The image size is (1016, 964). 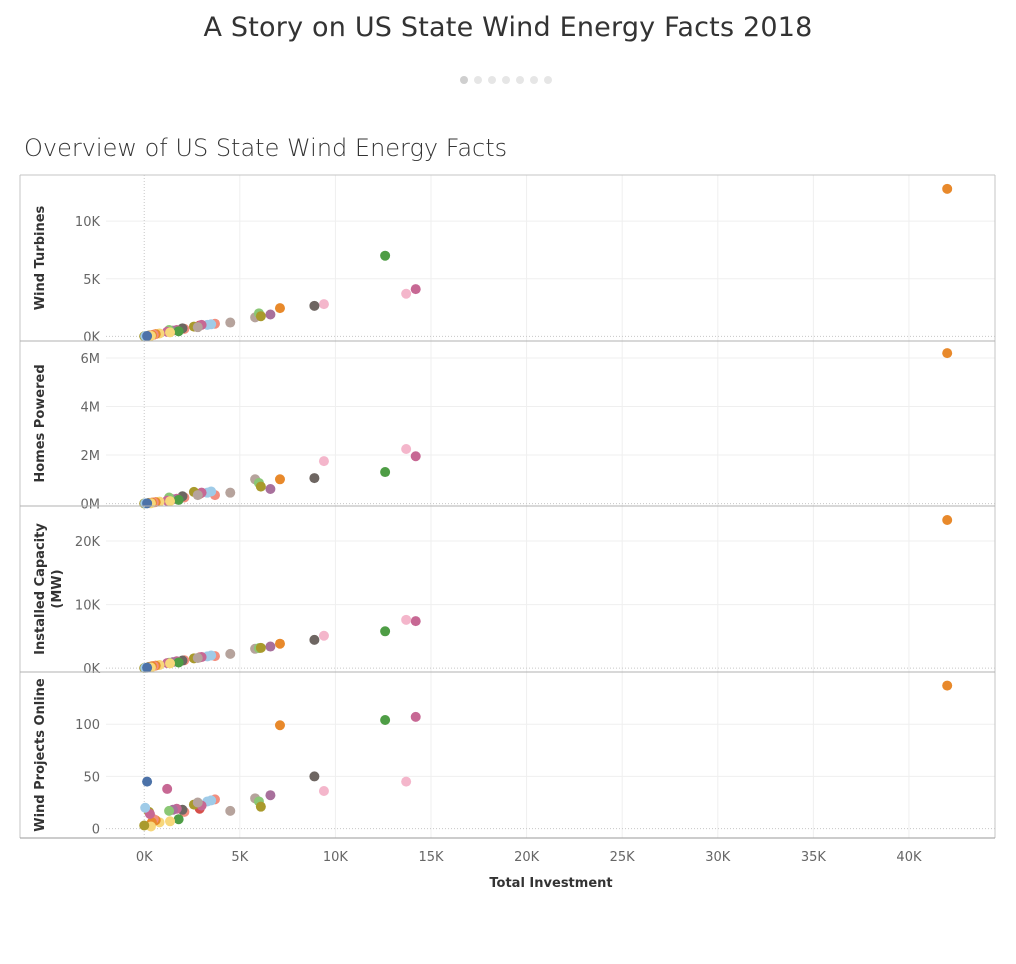 What do you see at coordinates (527, 857) in the screenshot?
I see `x-tick-label: 20K` at bounding box center [527, 857].